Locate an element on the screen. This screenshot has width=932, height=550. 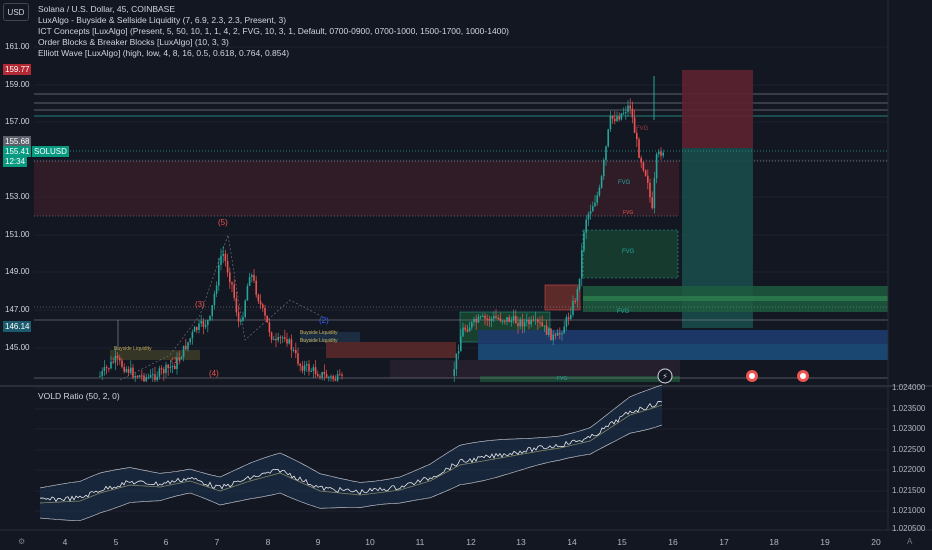
oscillator-title: VOLD Ratio (50, 2, 0) is located at coordinates (79, 396).